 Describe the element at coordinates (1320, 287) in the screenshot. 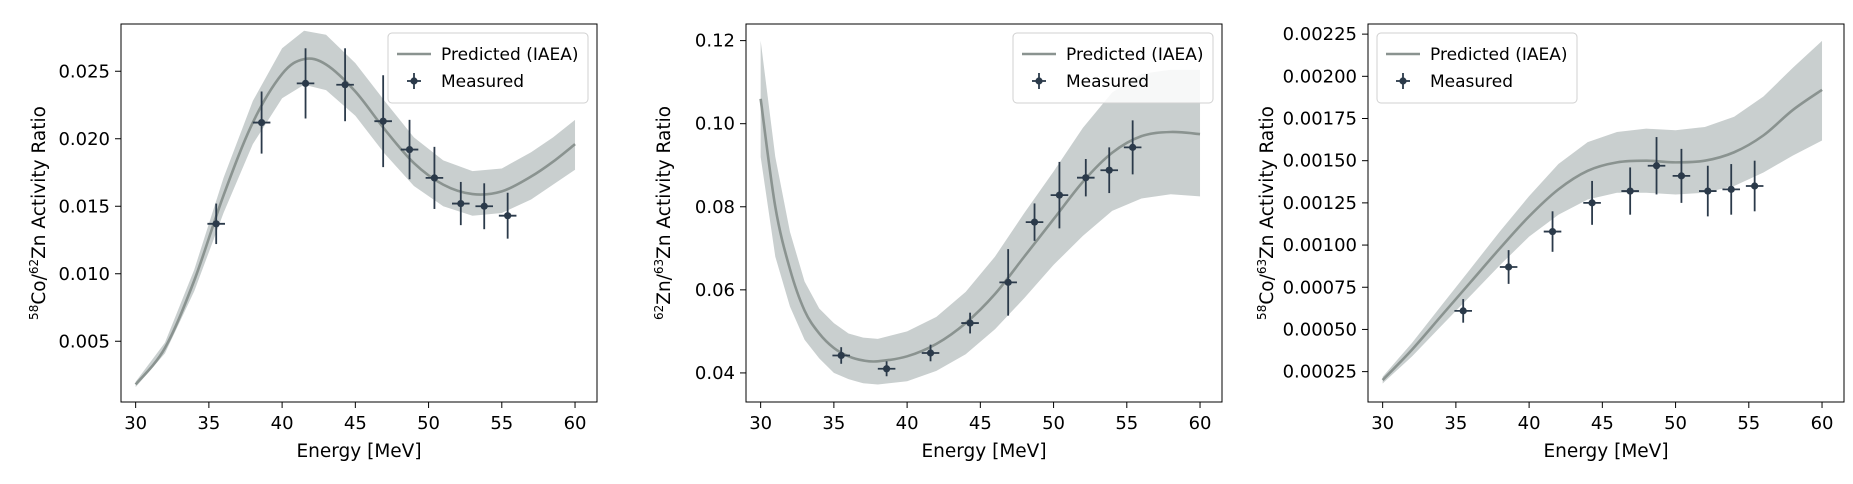

I see `y-tick-label: 0.00075` at that location.